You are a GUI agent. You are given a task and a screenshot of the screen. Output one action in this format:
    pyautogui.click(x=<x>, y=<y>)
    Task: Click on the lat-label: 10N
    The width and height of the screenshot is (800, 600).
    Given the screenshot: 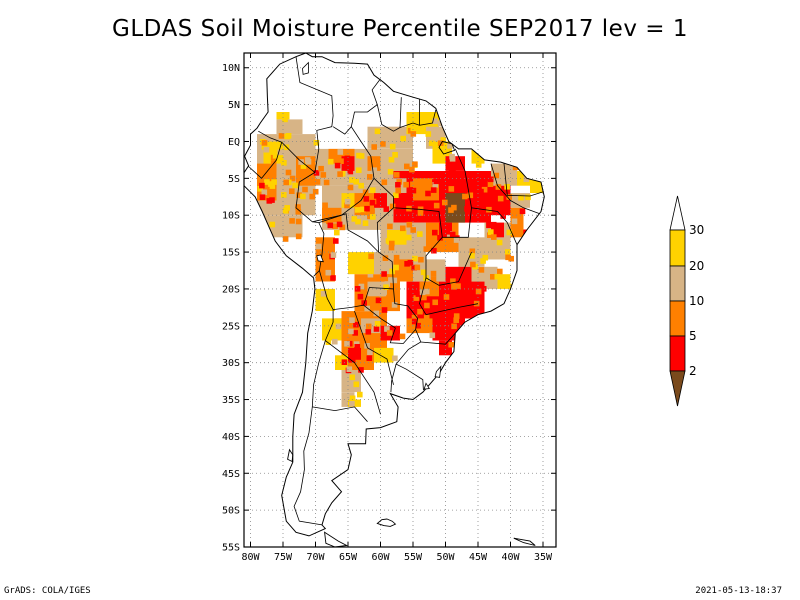 What is the action you would take?
    pyautogui.click(x=231, y=68)
    